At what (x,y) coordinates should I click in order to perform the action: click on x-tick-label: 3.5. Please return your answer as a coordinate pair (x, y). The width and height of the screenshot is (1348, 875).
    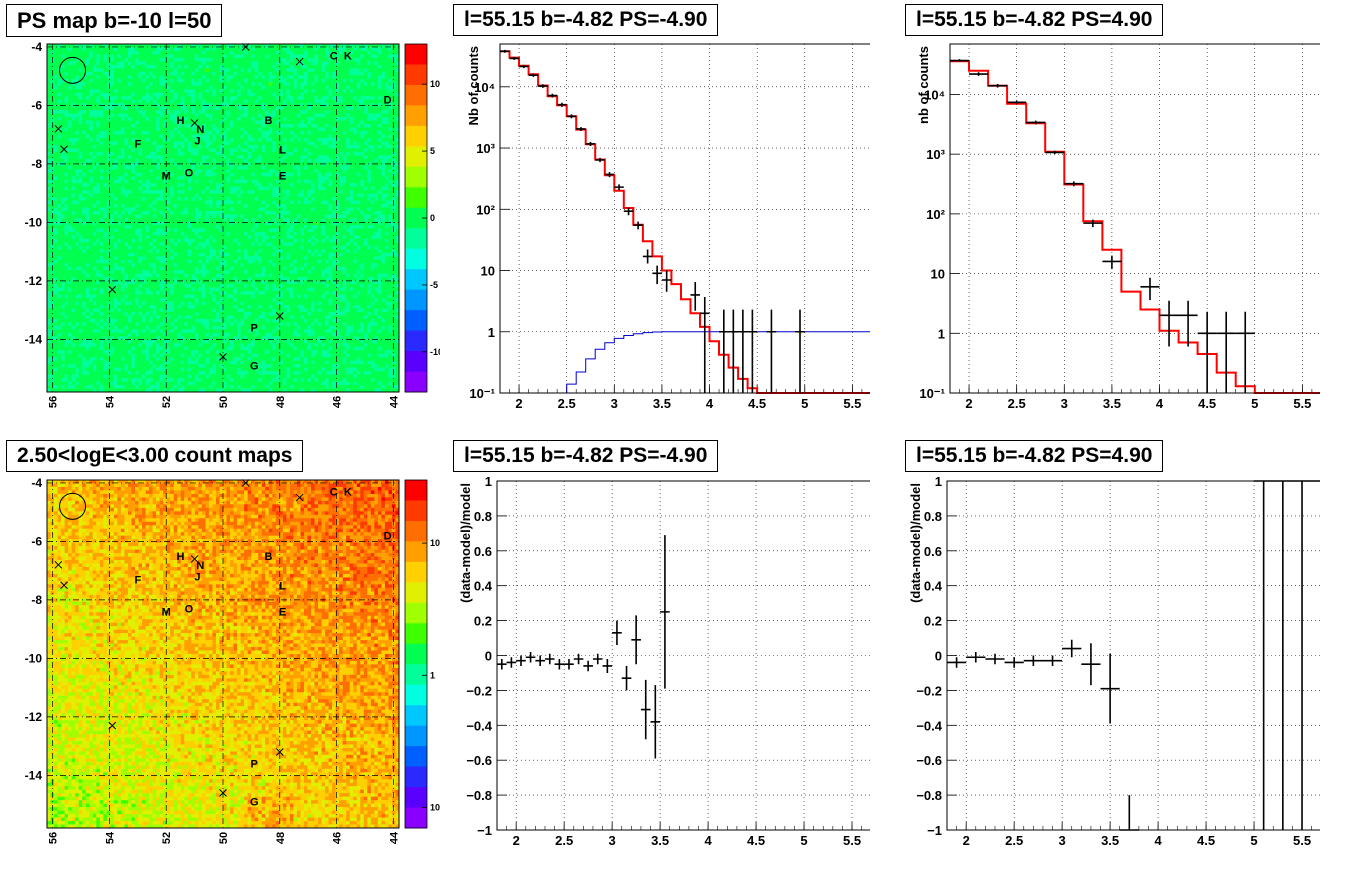
    Looking at the image, I should click on (1112, 403).